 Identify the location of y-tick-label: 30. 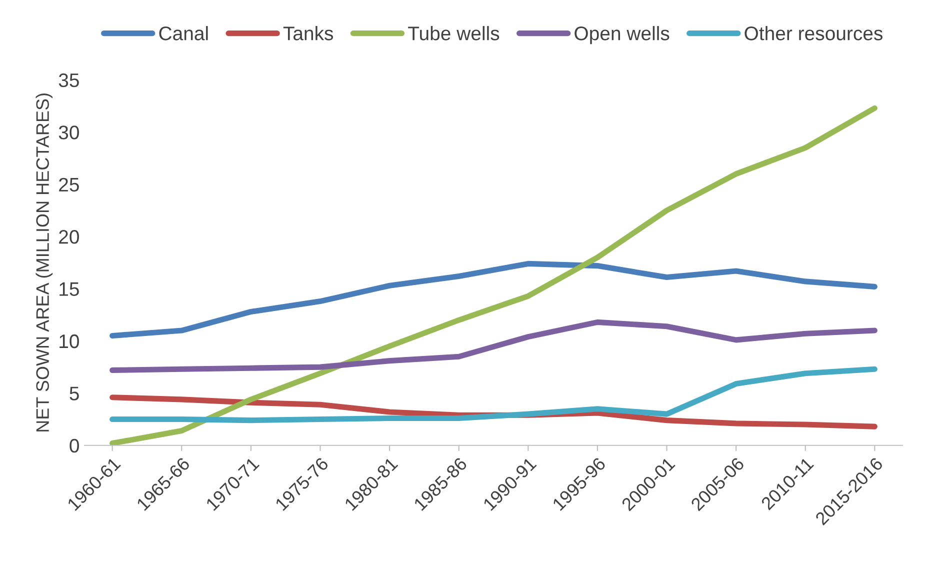
(68, 133).